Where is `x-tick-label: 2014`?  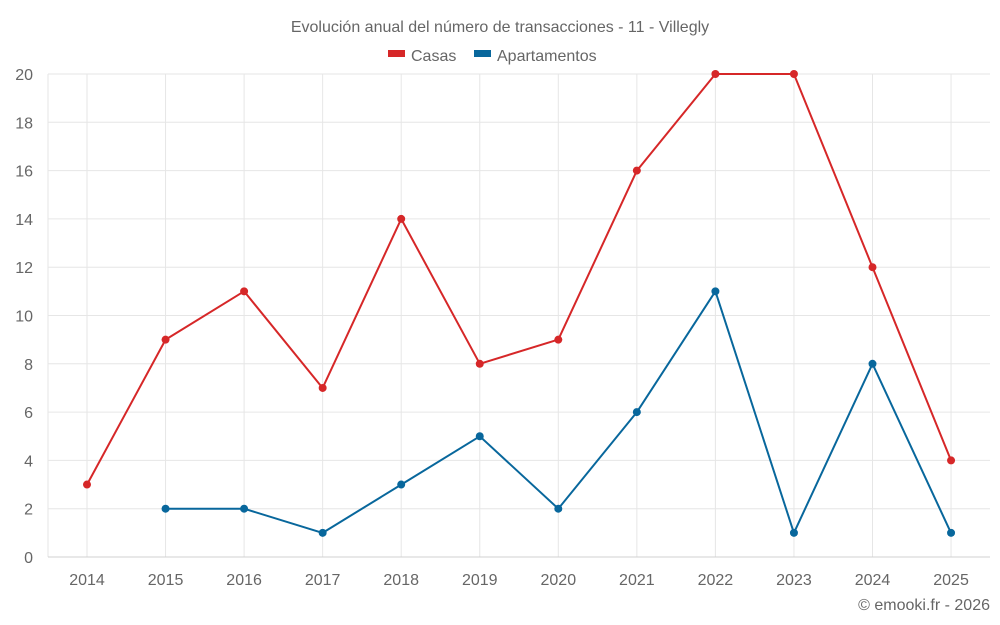 x-tick-label: 2014 is located at coordinates (87, 580).